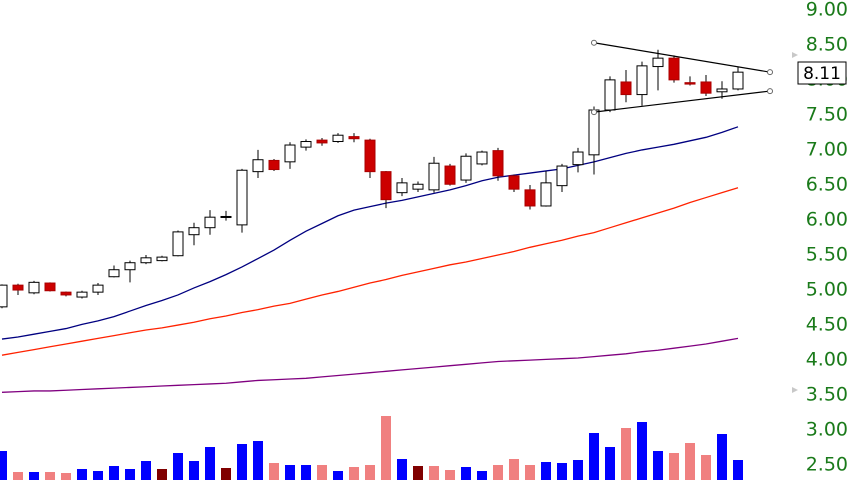 This screenshot has width=850, height=482. I want to click on last-price: 8.11, so click(822, 74).